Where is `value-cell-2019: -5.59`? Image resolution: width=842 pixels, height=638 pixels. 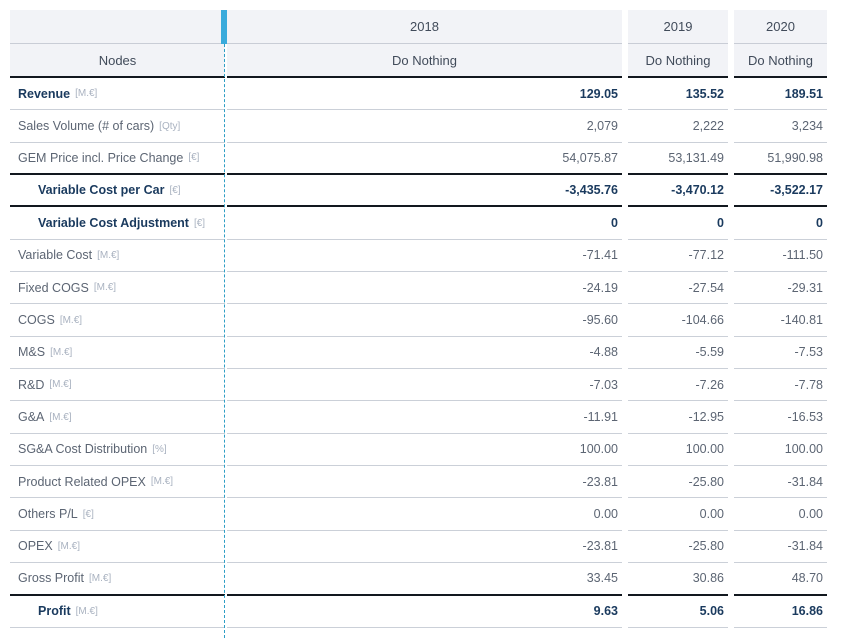
value-cell-2019: -5.59 is located at coordinates (678, 353).